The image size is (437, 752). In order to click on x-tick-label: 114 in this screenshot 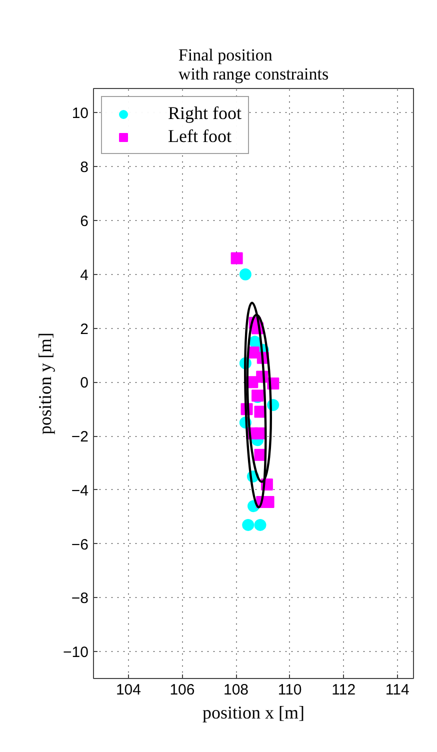, I will do `click(397, 690)`.